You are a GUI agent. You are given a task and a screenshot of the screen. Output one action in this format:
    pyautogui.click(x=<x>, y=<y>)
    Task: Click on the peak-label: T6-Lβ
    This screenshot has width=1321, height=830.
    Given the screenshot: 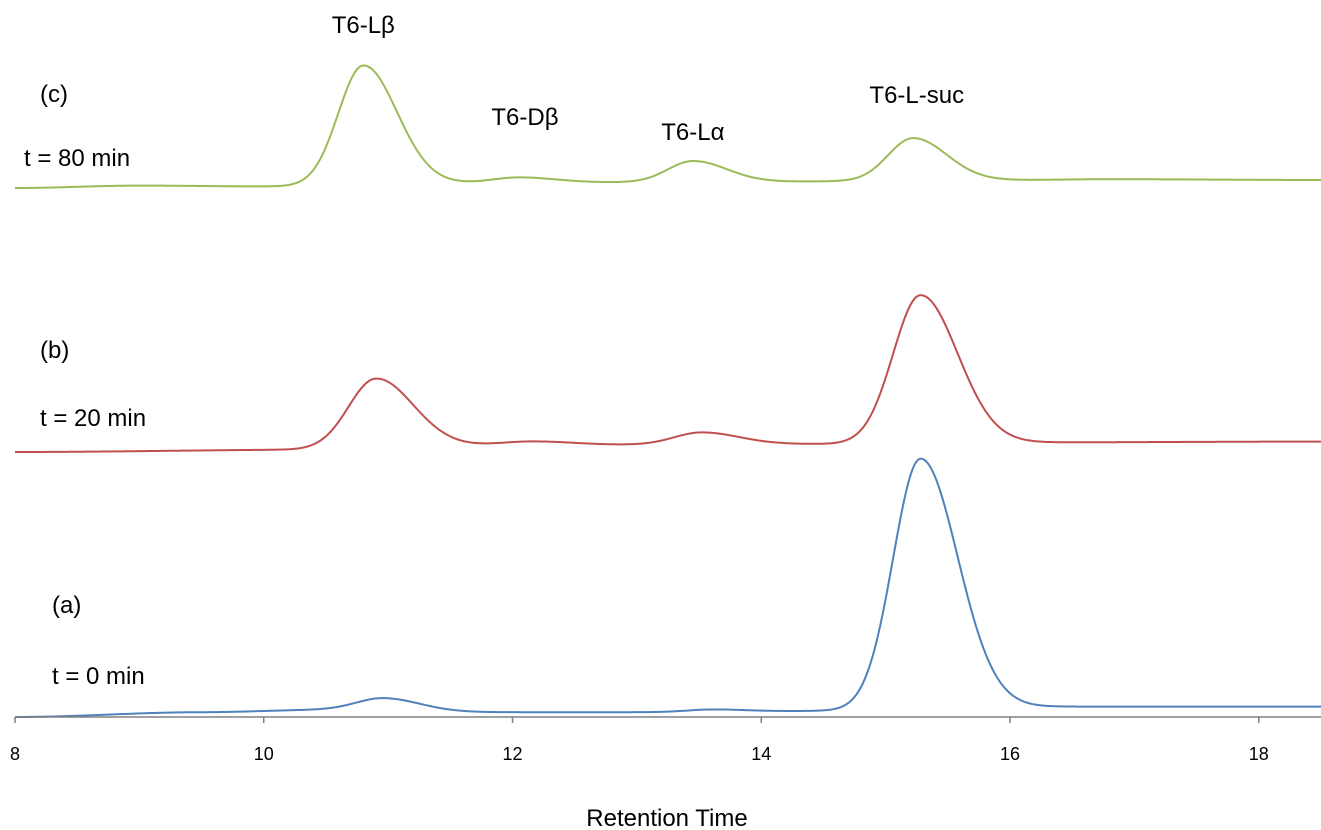 What is the action you would take?
    pyautogui.click(x=363, y=25)
    